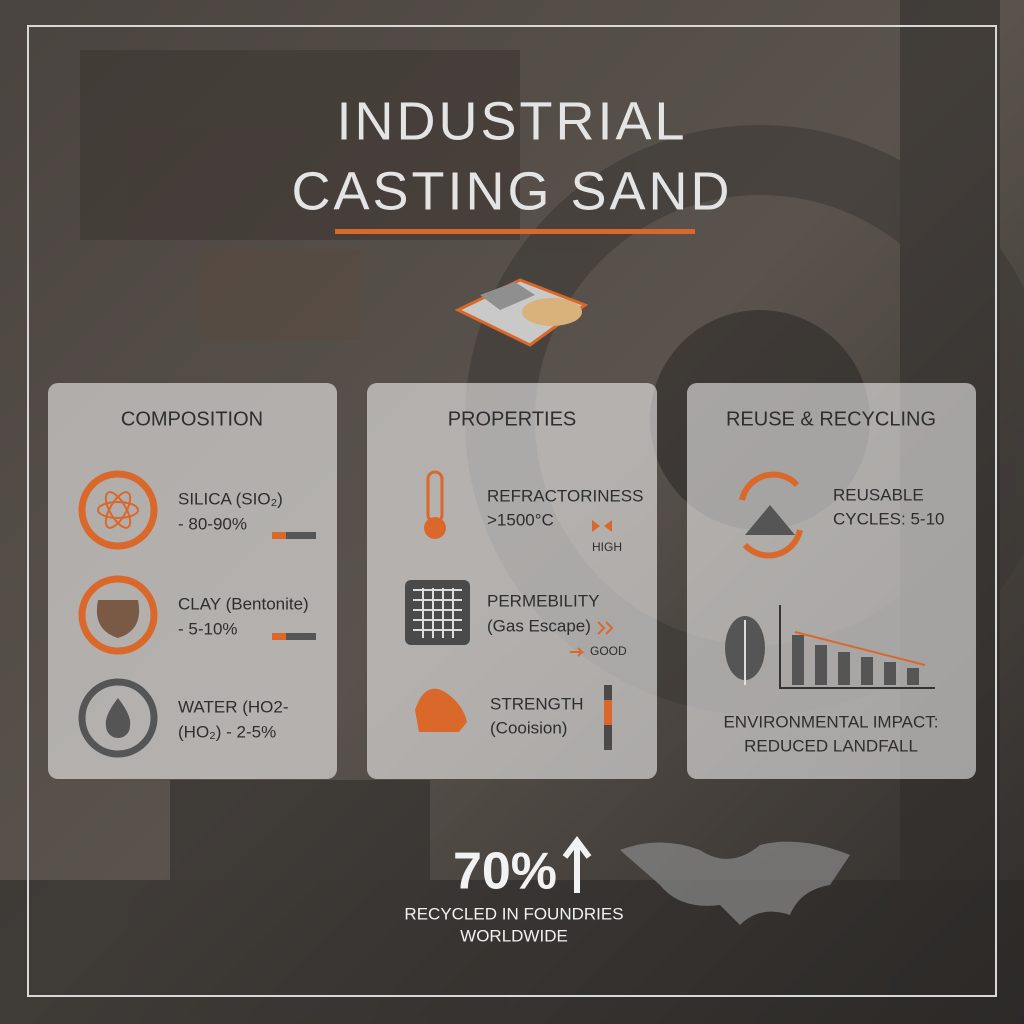 The image size is (1024, 1024). What do you see at coordinates (227, 731) in the screenshot?
I see `item-text: (HO₂) - 2-5%` at bounding box center [227, 731].